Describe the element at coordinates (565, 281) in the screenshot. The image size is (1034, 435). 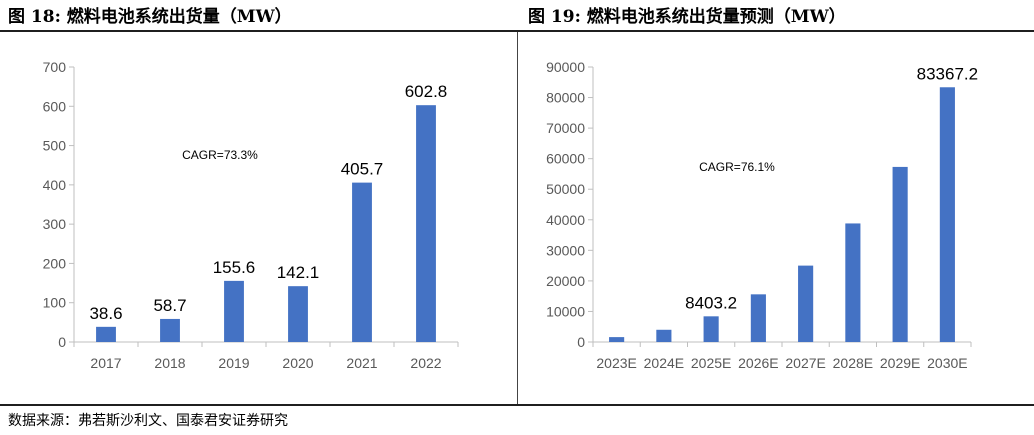
I see `y-tick-label: 20000` at that location.